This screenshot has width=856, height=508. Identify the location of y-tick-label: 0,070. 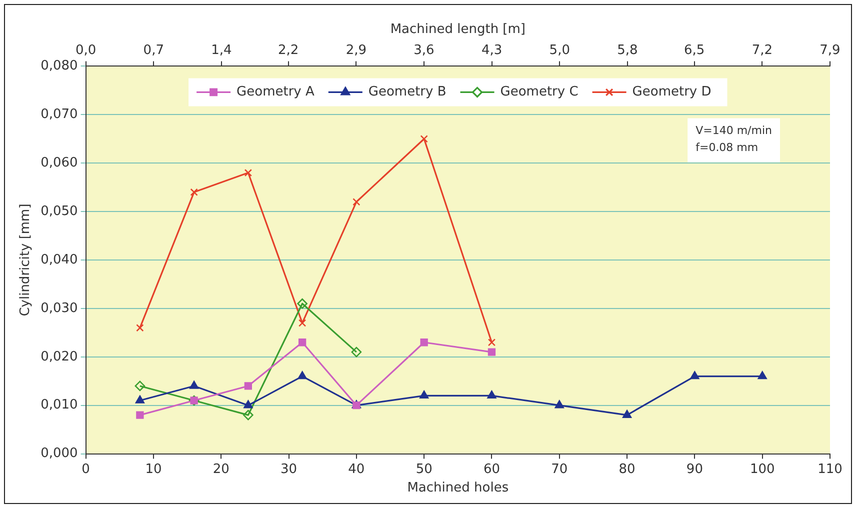
(59, 114).